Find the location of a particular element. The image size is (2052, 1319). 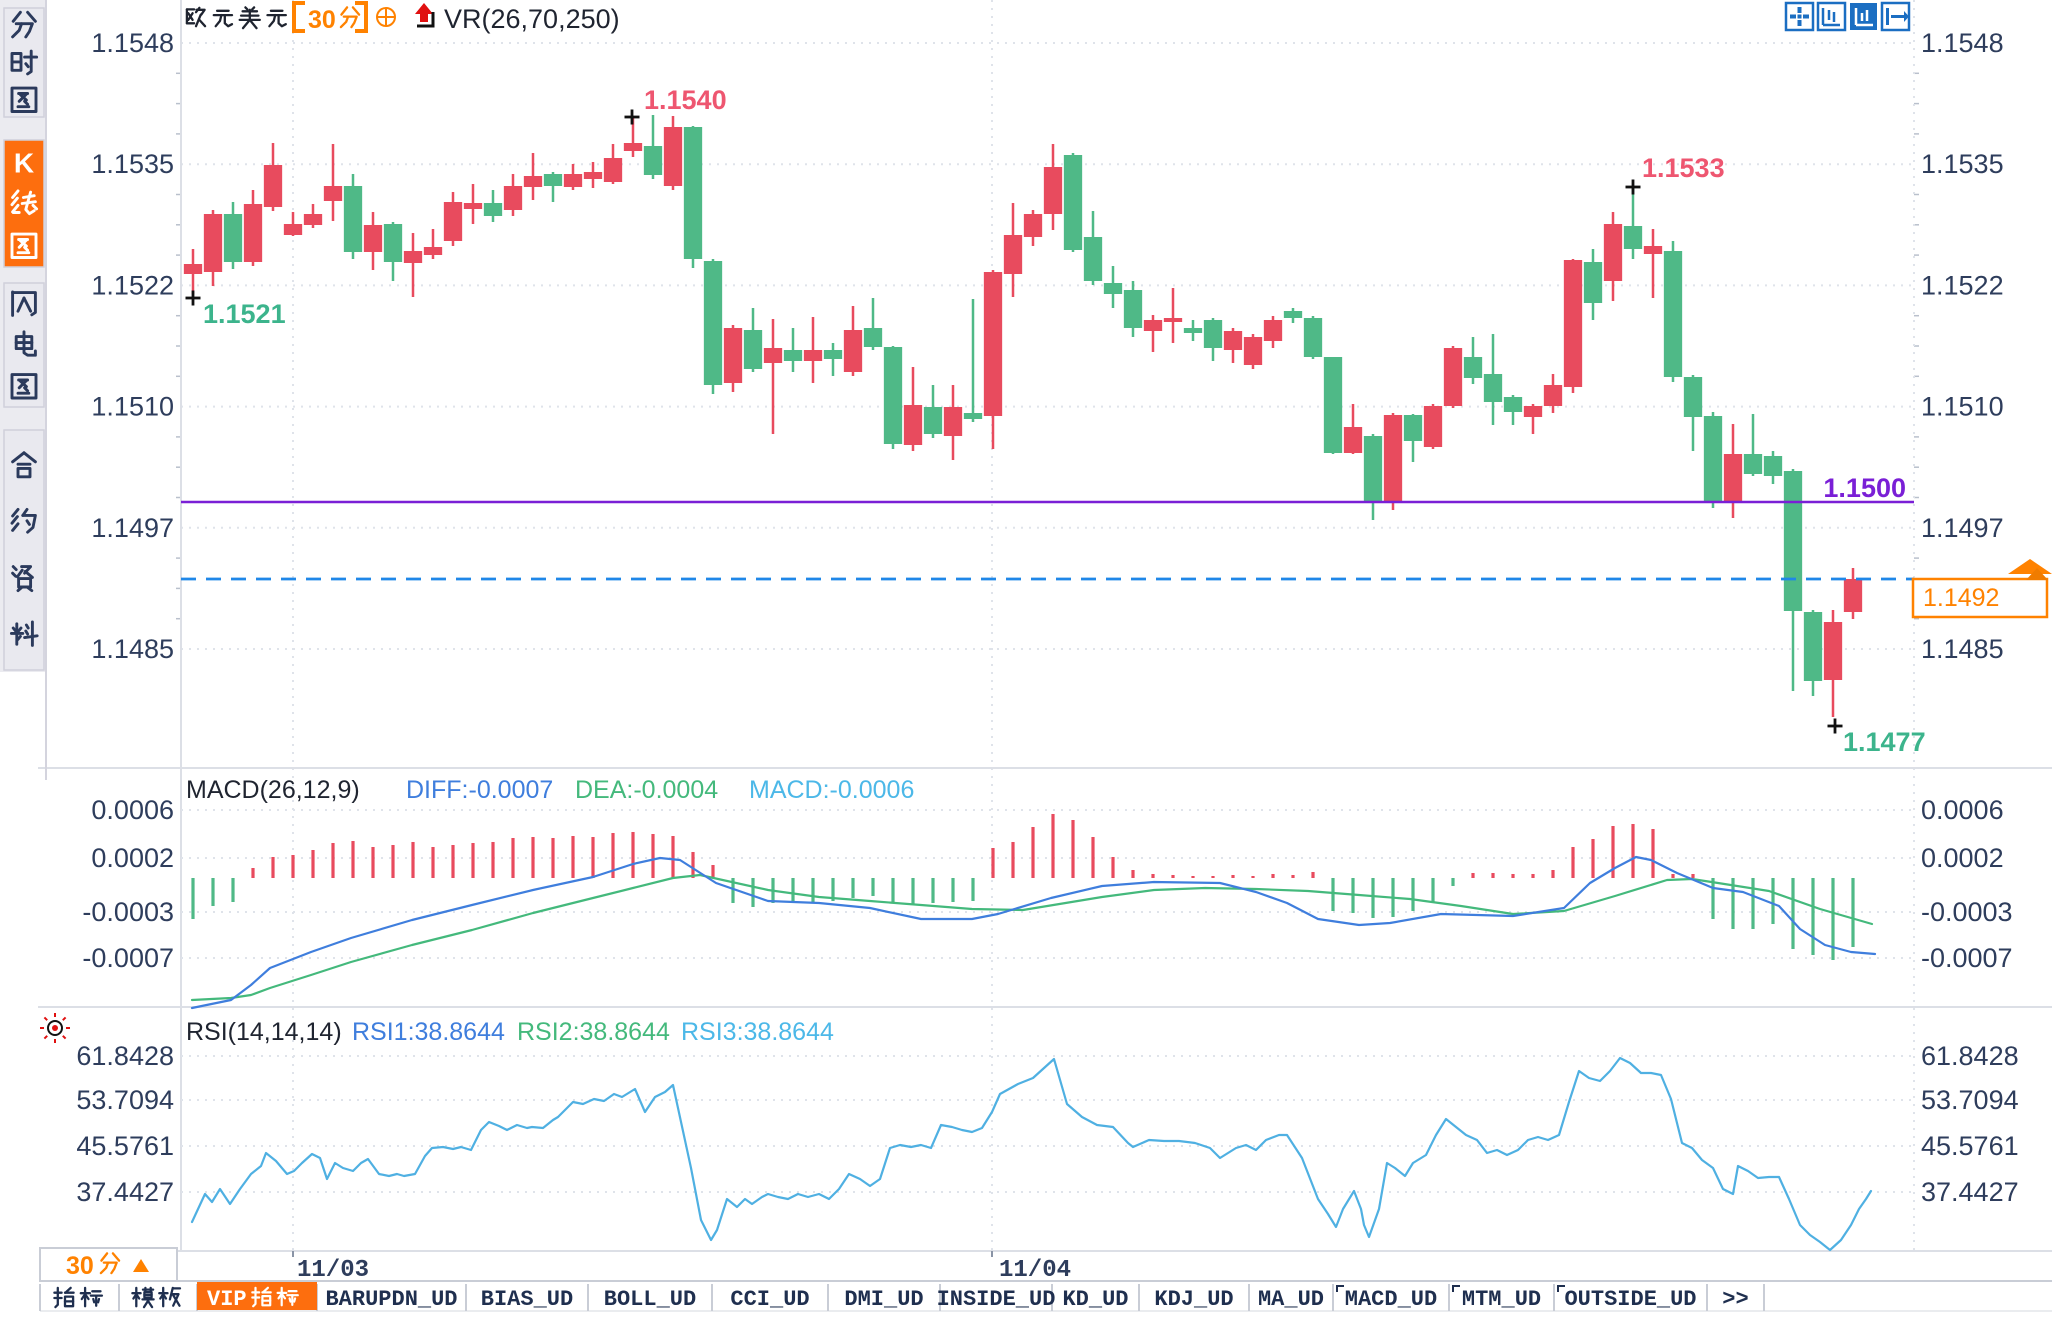

svg-text: DEA:-0.0004 is located at coordinates (646, 790).